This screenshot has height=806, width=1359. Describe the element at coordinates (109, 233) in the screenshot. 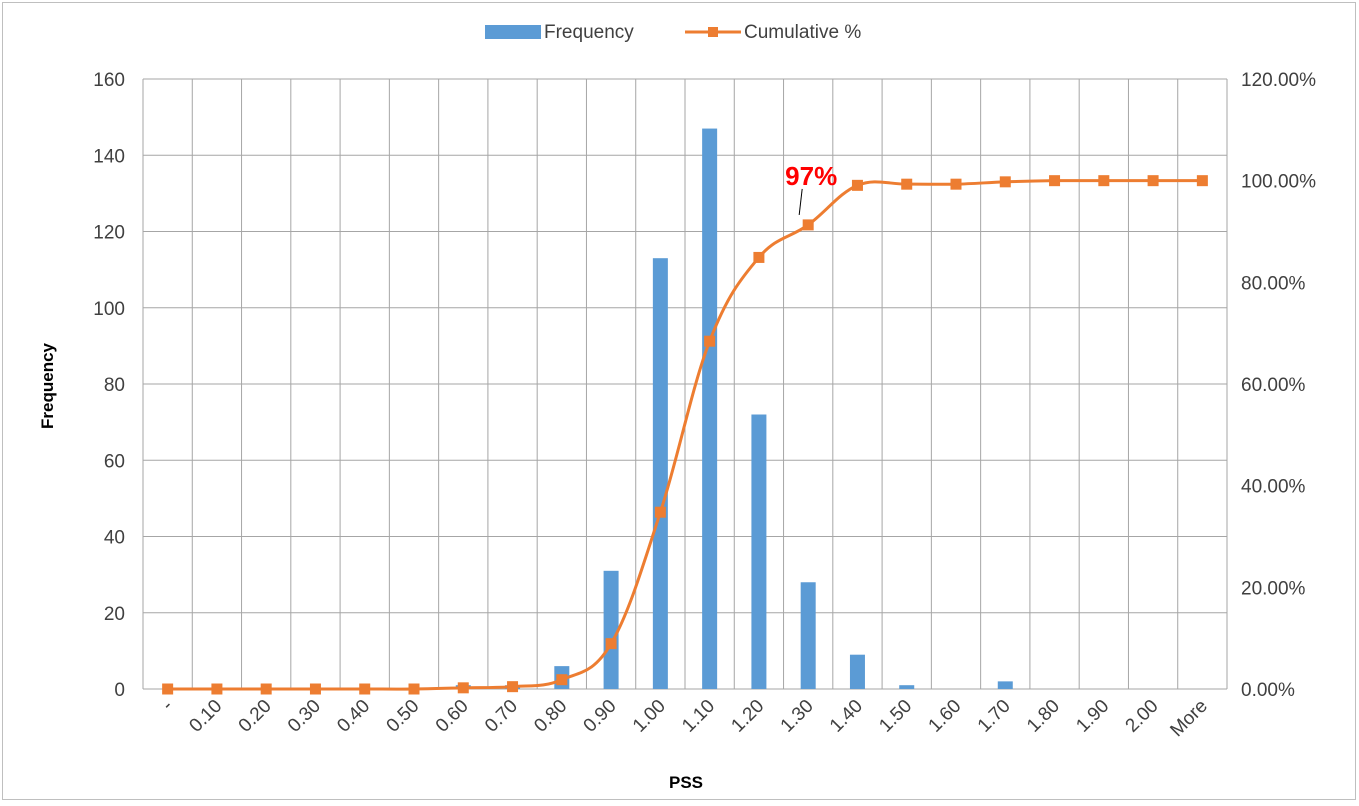

I see `y-tick-label: 120` at that location.